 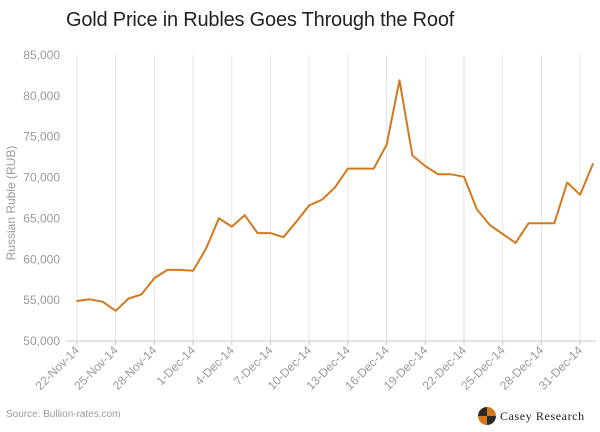 I want to click on y-tick-label: 50,000, so click(x=41, y=341).